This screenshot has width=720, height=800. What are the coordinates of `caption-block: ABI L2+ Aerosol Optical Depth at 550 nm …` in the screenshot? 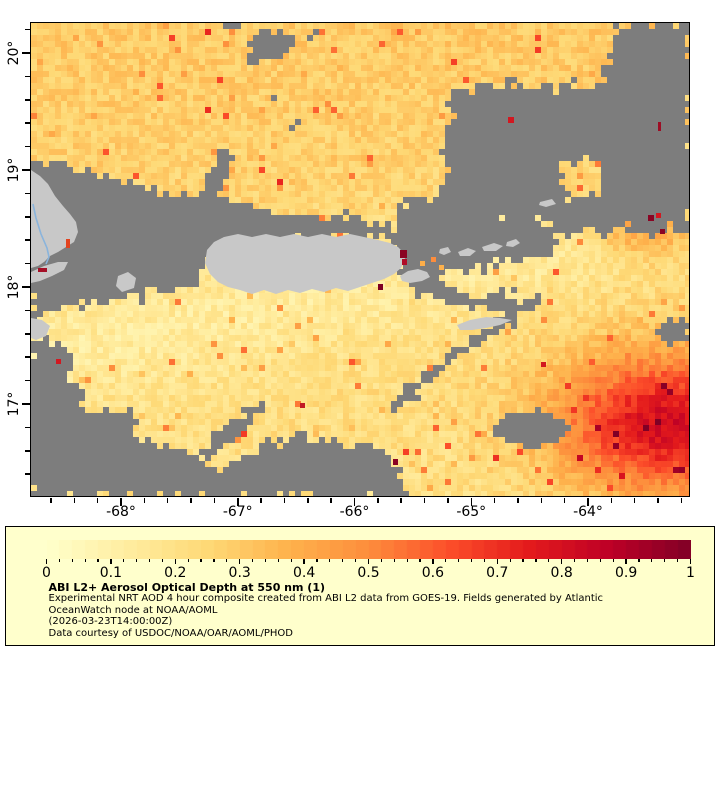 It's located at (326, 610).